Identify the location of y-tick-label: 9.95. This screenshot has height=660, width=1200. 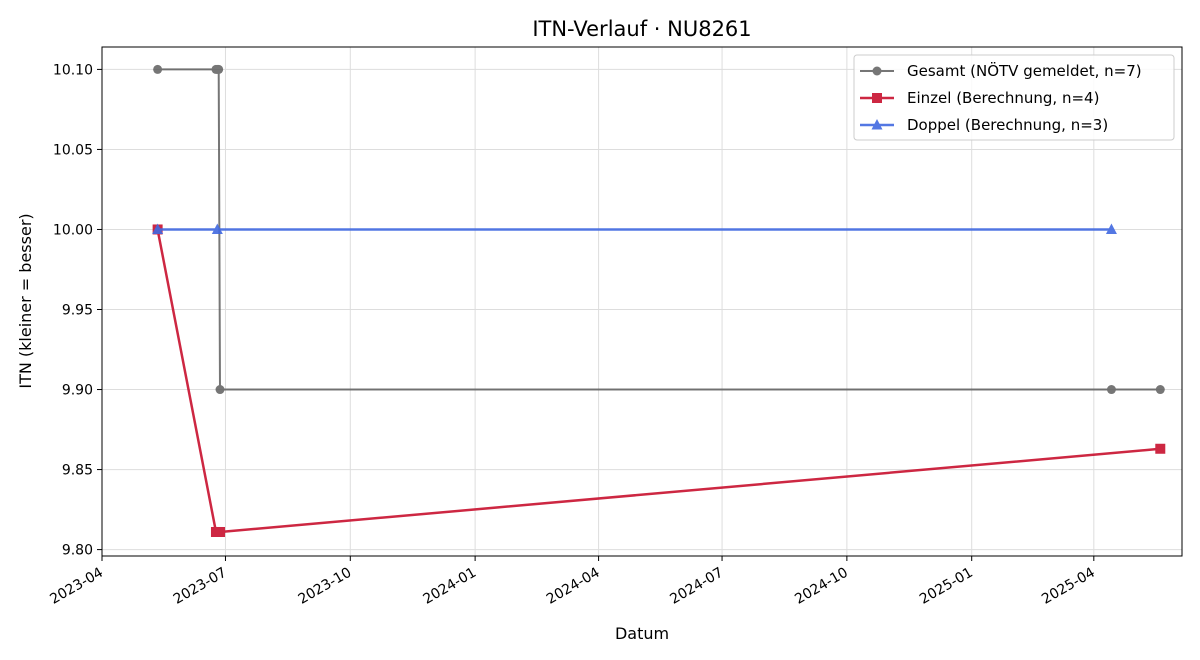
(77, 311).